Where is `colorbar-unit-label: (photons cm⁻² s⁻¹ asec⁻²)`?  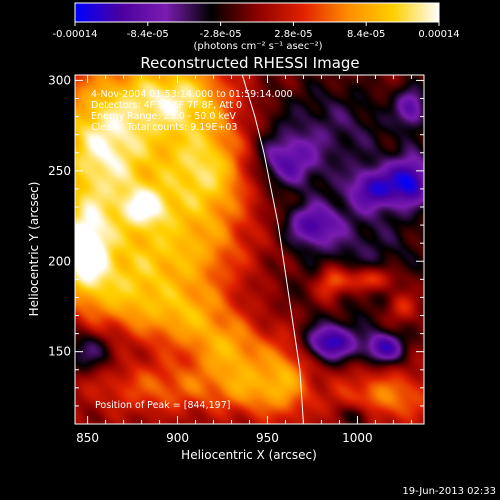 colorbar-unit-label: (photons cm⁻² s⁻¹ asec⁻²) is located at coordinates (257, 46).